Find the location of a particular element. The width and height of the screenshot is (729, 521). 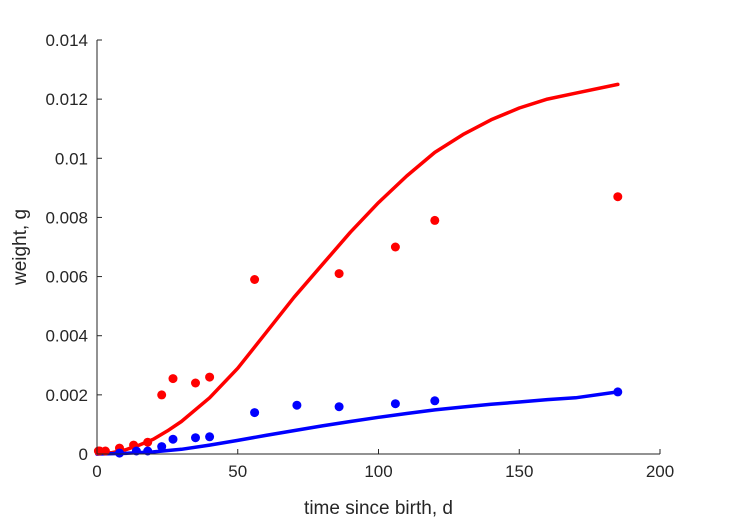

x-tick-label: 50 is located at coordinates (237, 471).